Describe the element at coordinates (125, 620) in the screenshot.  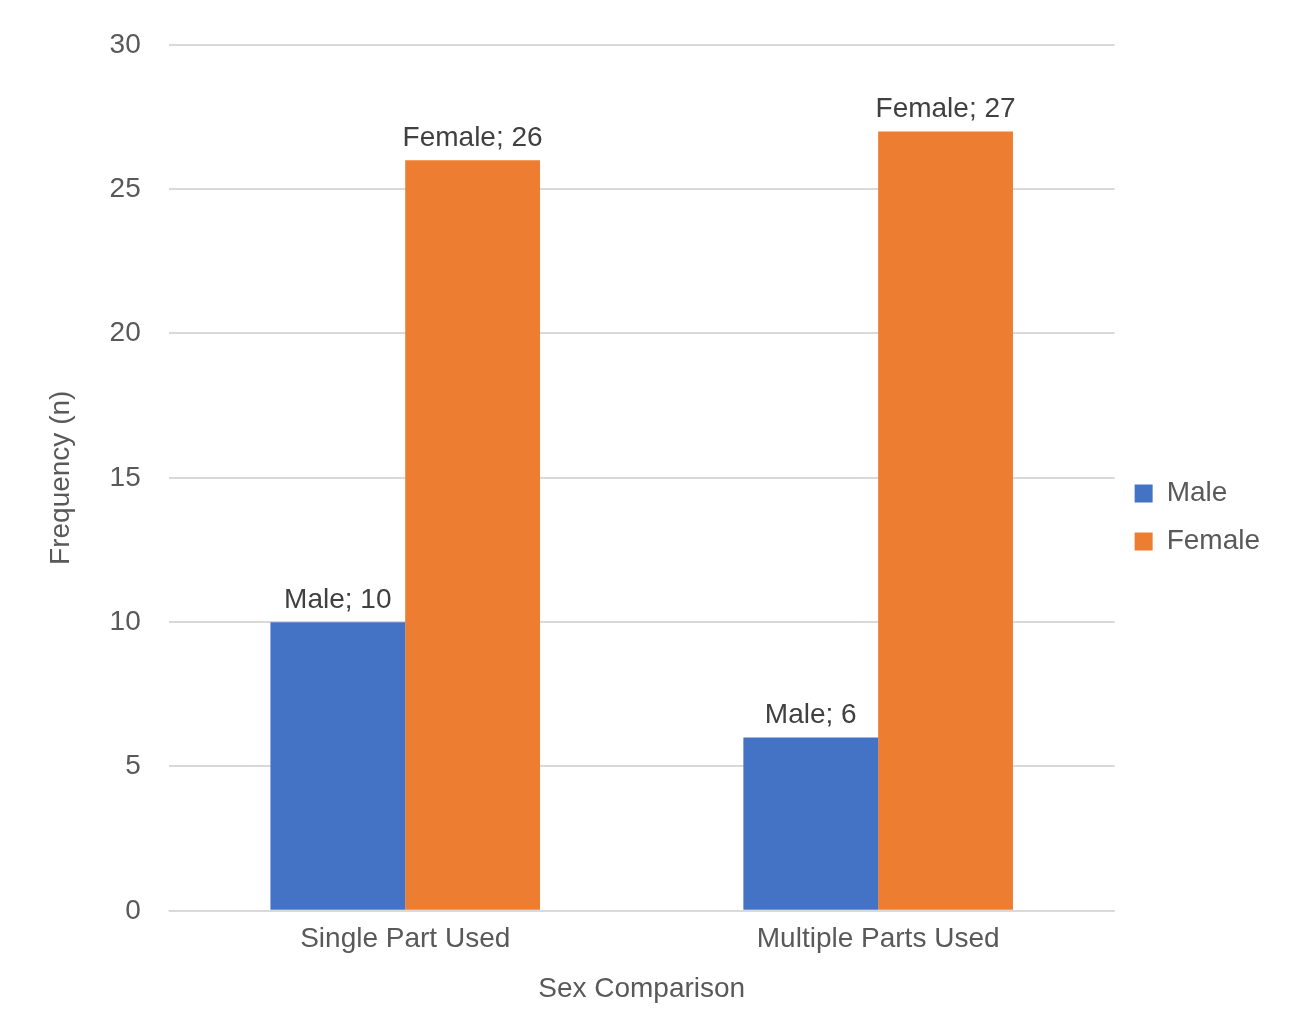
I see `y-tick-label: 10` at that location.